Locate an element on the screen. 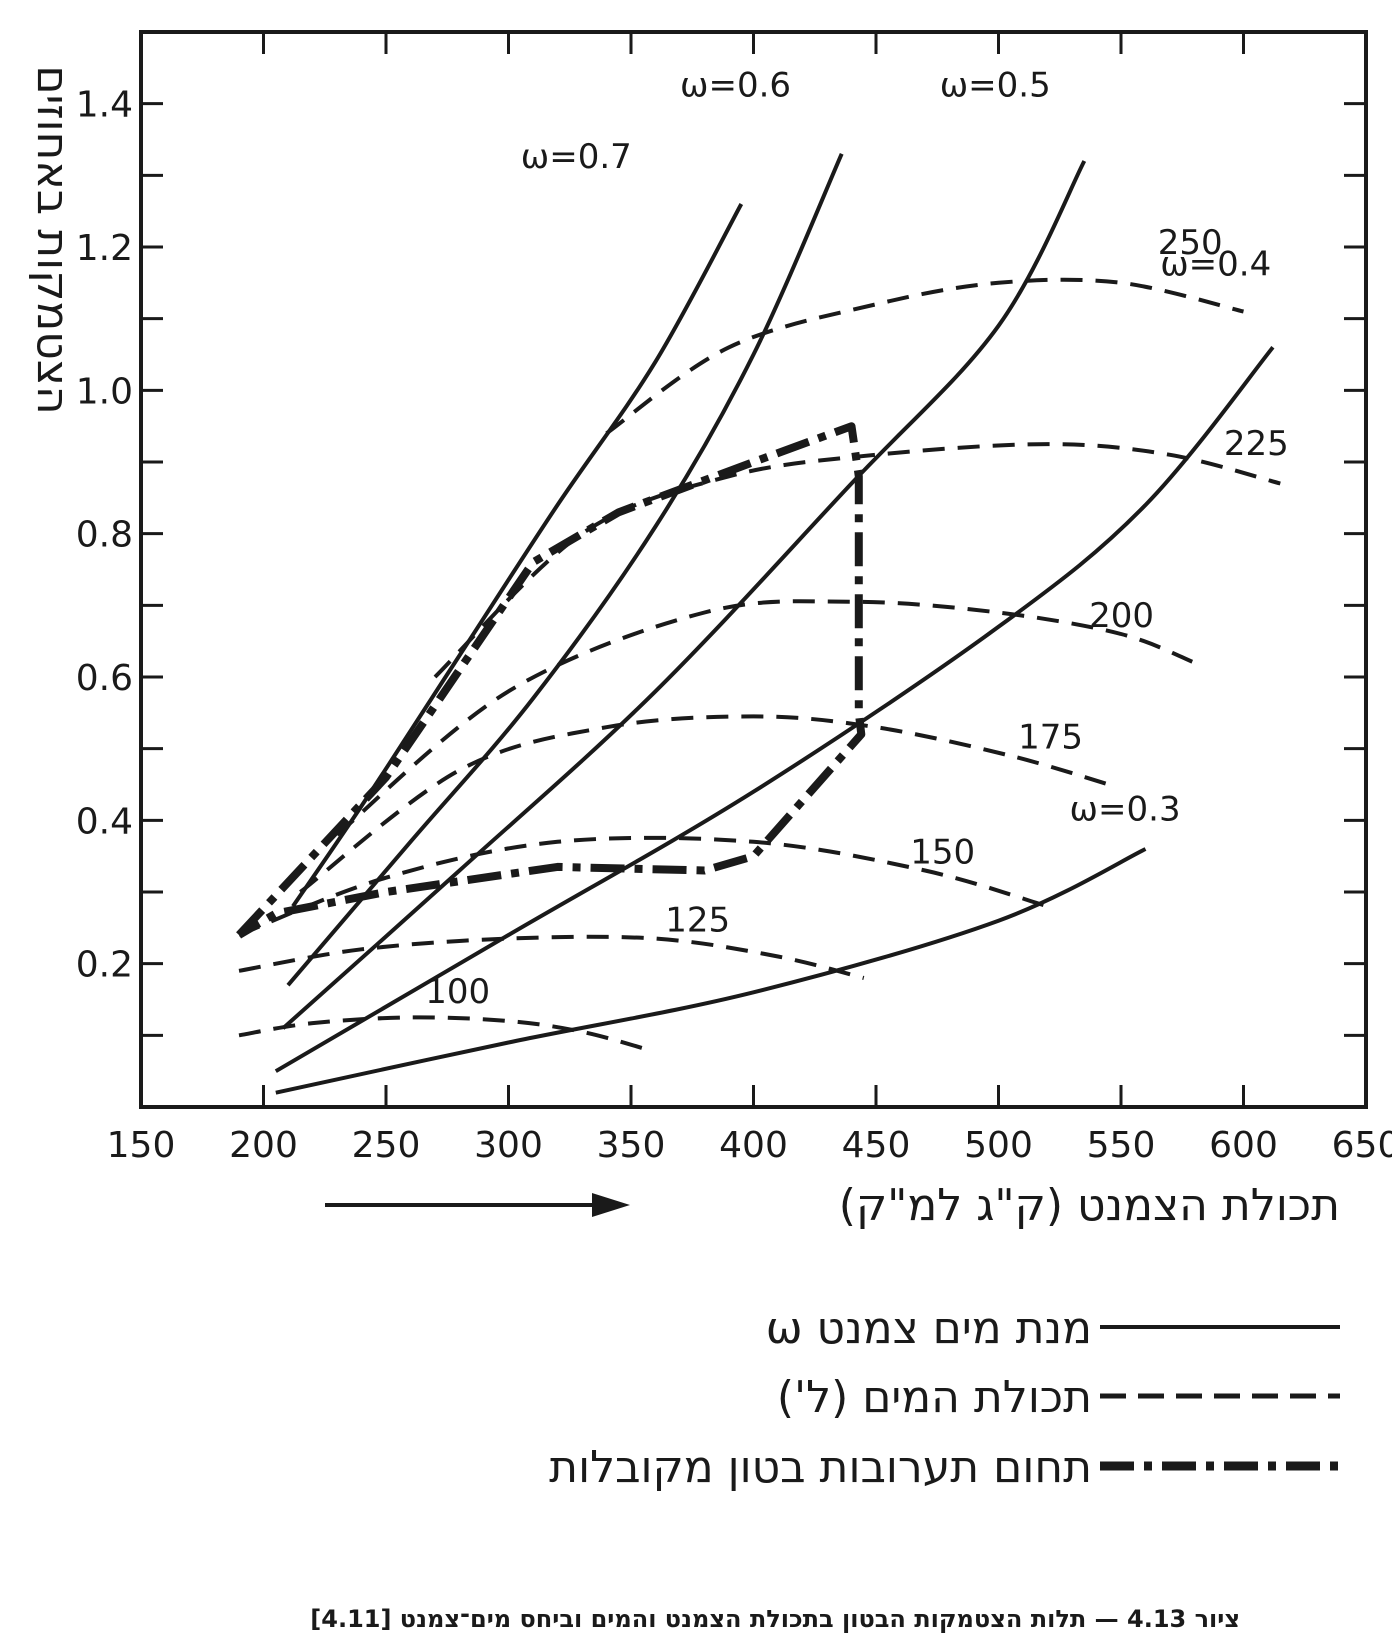 Image resolution: width=1392 pixels, height=1641 pixels. curve-label-ω=0.6: ω=0.6 is located at coordinates (735, 86).